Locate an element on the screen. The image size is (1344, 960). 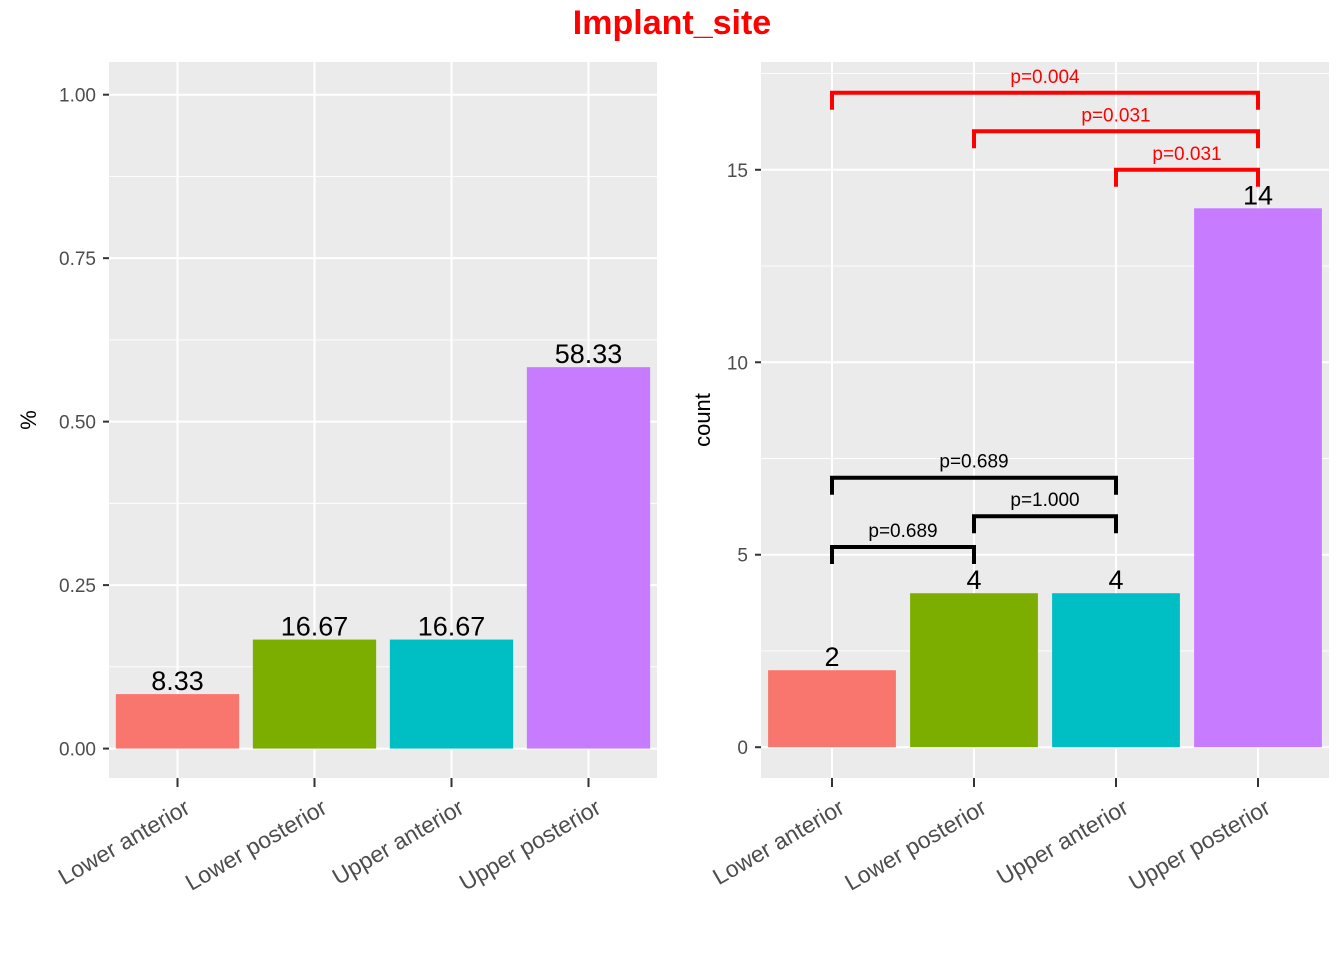
y-tick-label: 10 is located at coordinates (737, 363).